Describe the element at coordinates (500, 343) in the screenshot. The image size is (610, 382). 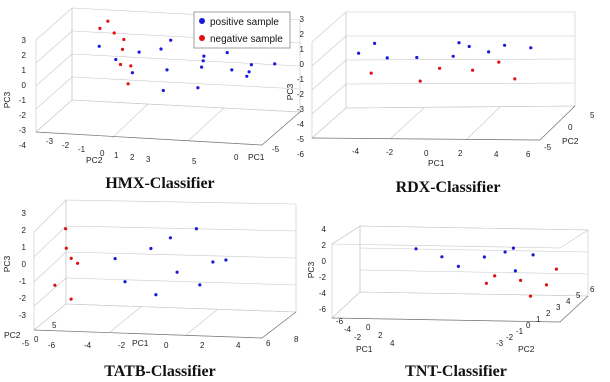
I see `y-tick: -3` at that location.